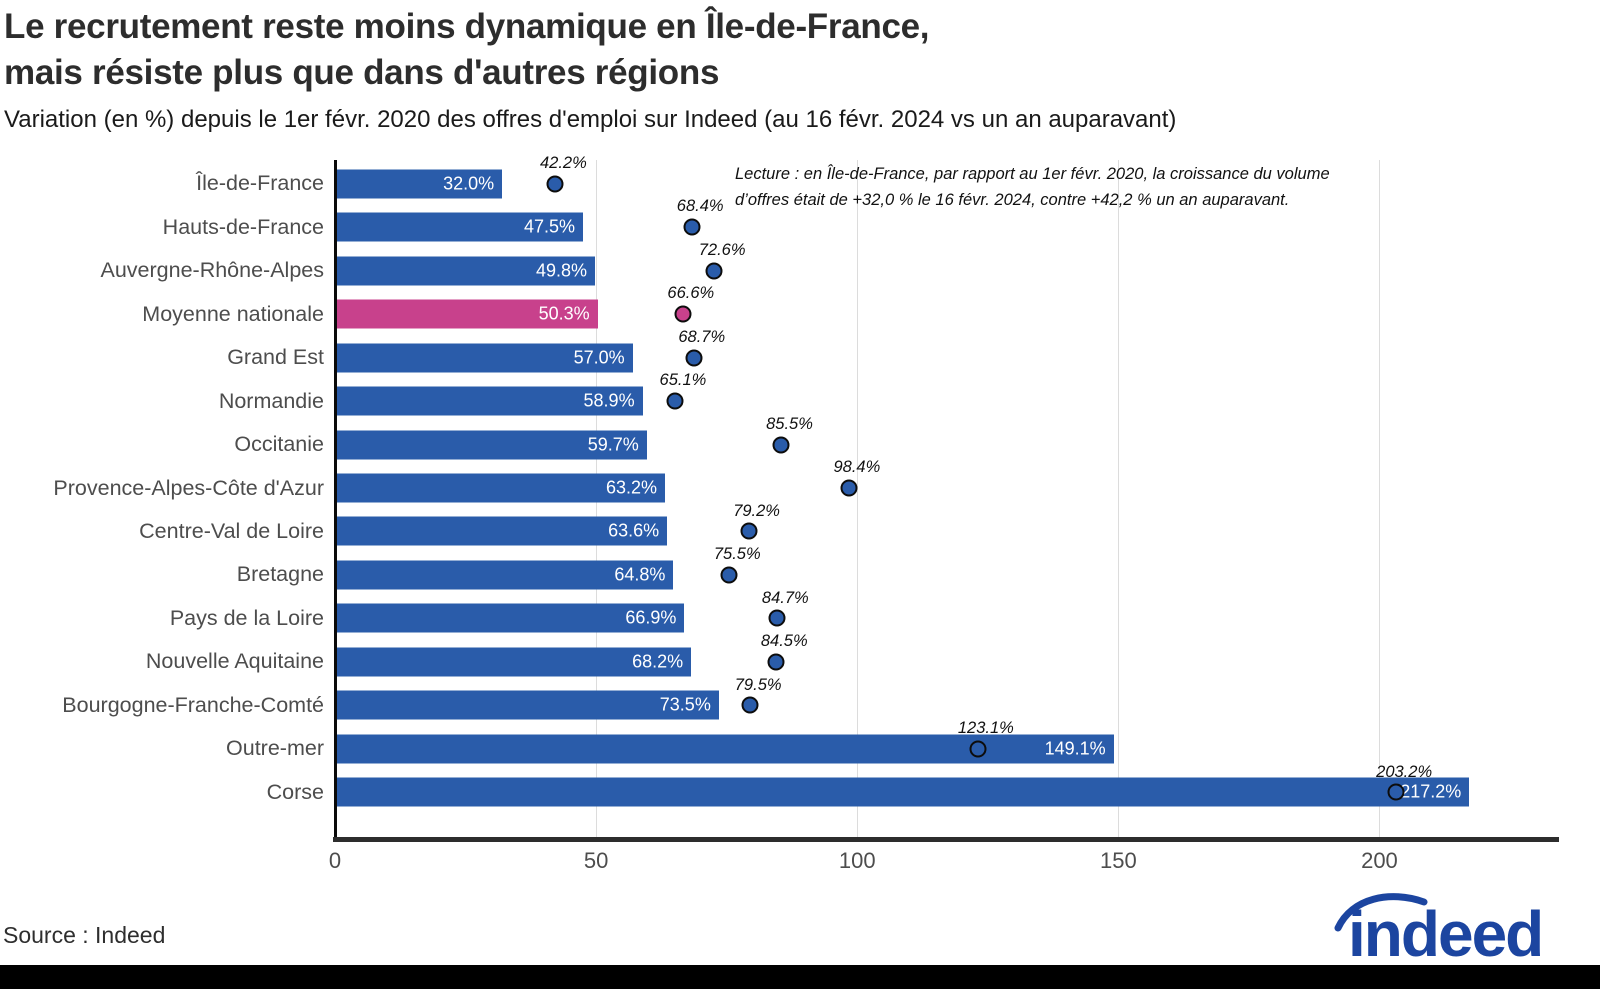 The image size is (1600, 989). I want to click on bar-value-label: 66.9%, so click(651, 617).